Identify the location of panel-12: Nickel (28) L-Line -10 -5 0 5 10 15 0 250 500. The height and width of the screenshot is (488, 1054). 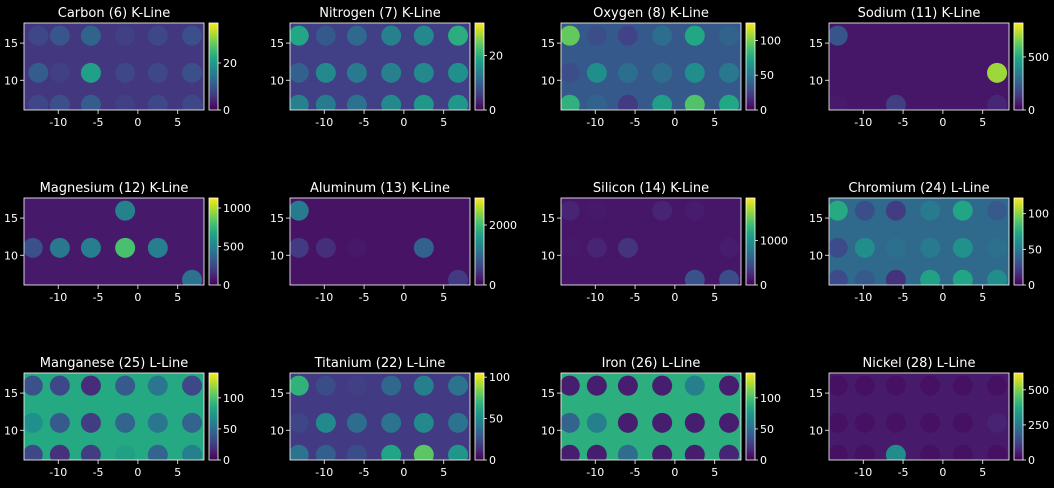
(929, 417).